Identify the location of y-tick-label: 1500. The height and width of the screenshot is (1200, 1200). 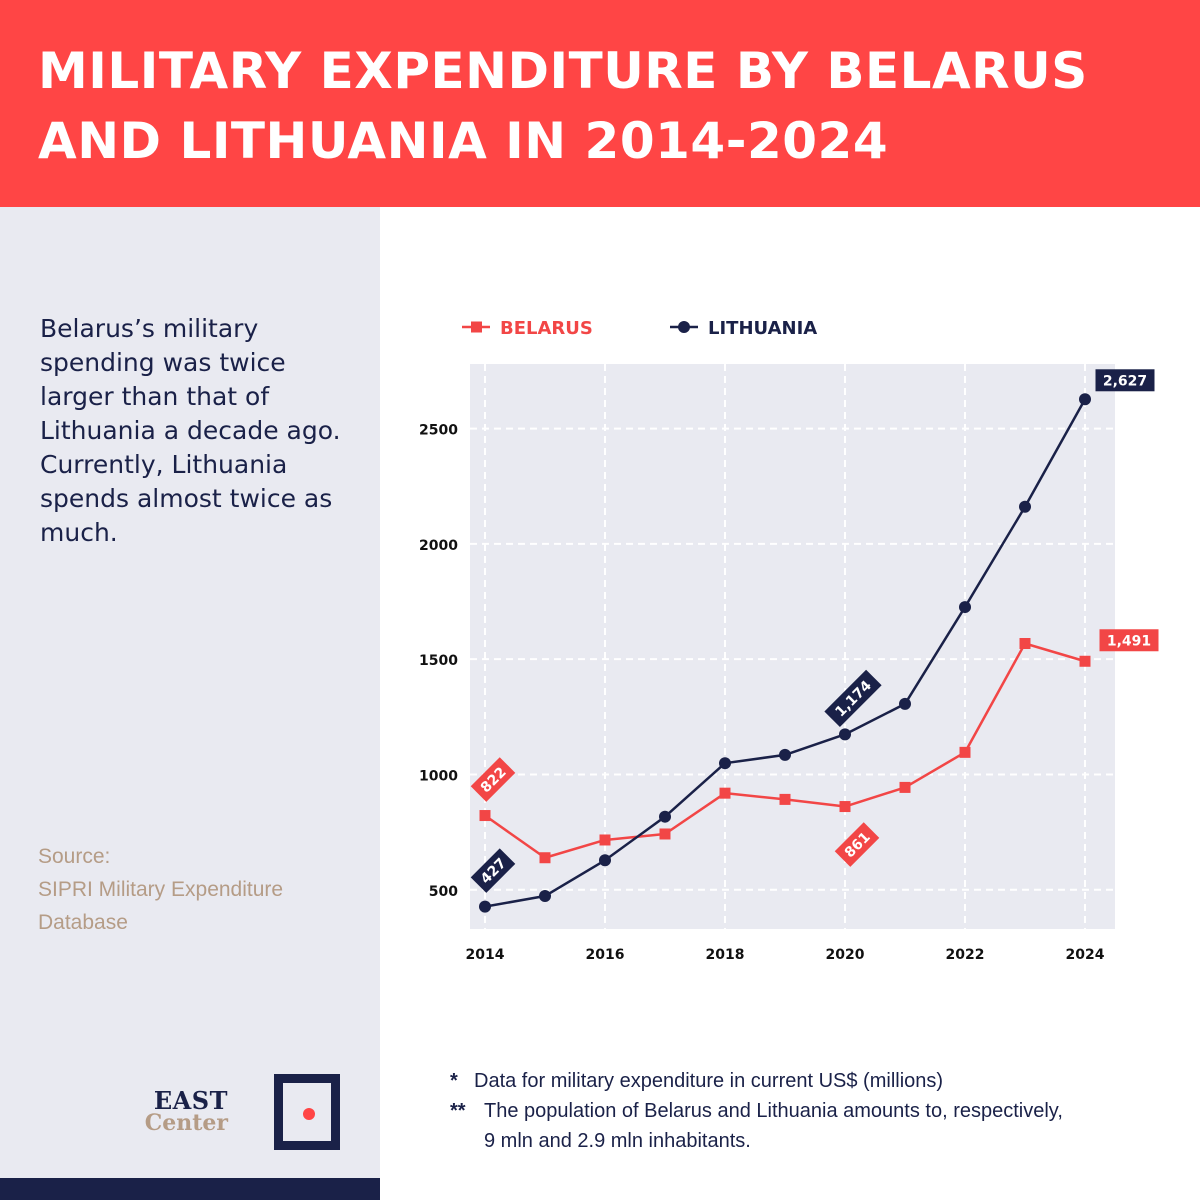
(438, 661).